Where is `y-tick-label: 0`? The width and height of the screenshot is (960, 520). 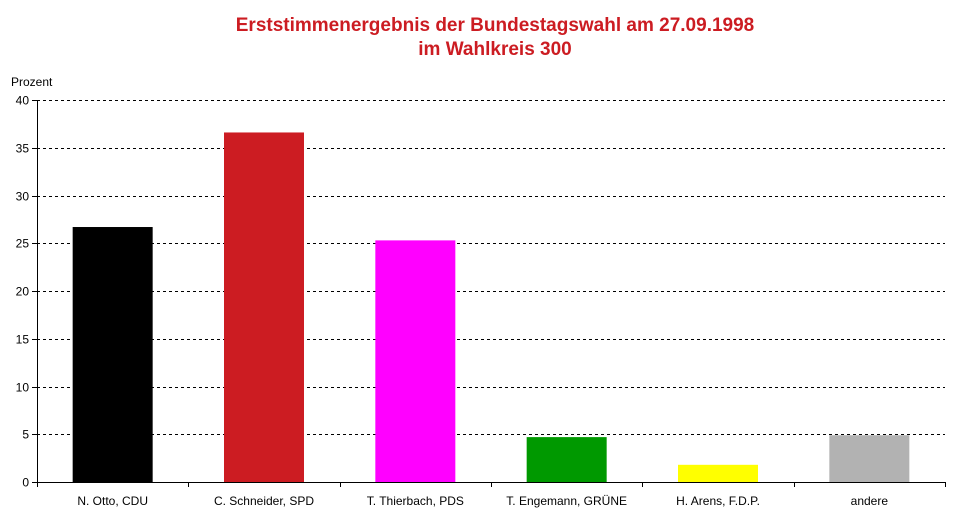
y-tick-label: 0 is located at coordinates (25, 483).